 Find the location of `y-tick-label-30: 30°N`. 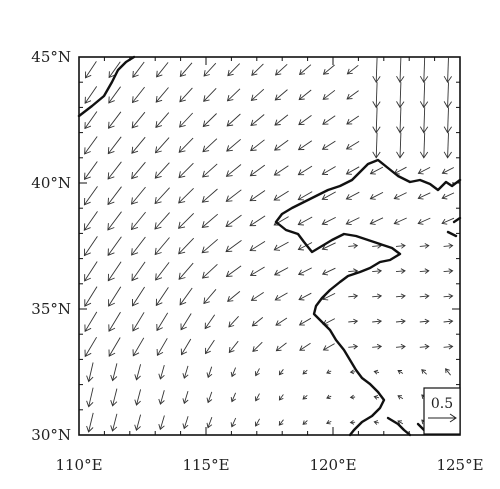

y-tick-label-30: 30°N is located at coordinates (51, 435).